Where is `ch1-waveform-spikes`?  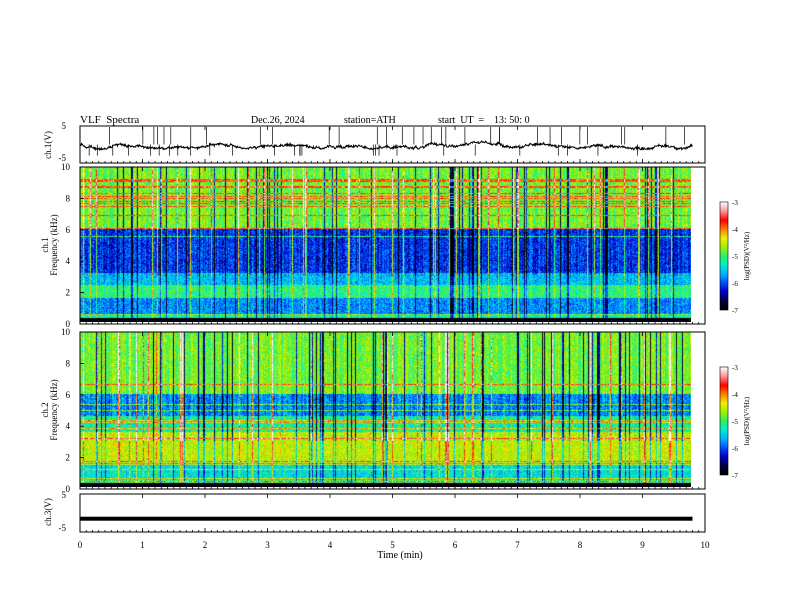
ch1-waveform-spikes is located at coordinates (386, 141).